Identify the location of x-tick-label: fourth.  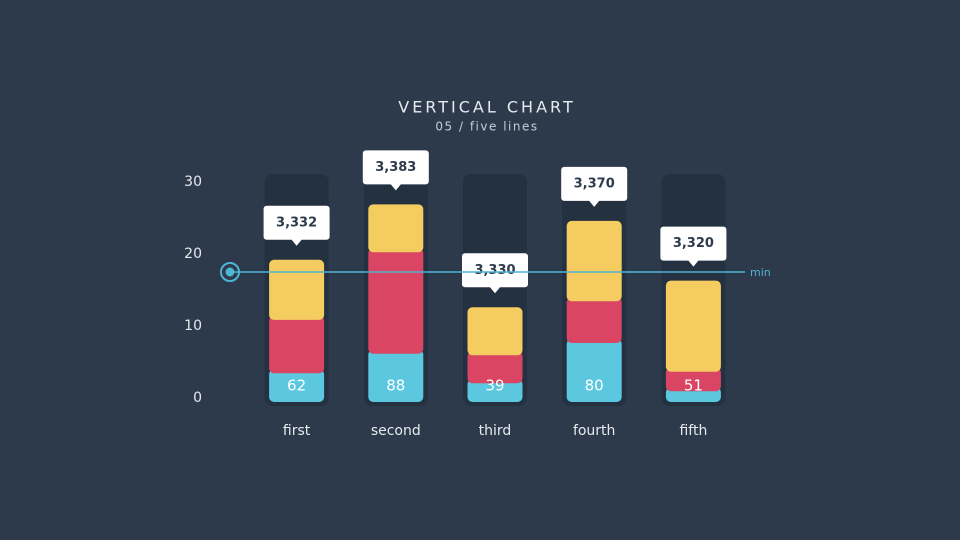
(594, 431).